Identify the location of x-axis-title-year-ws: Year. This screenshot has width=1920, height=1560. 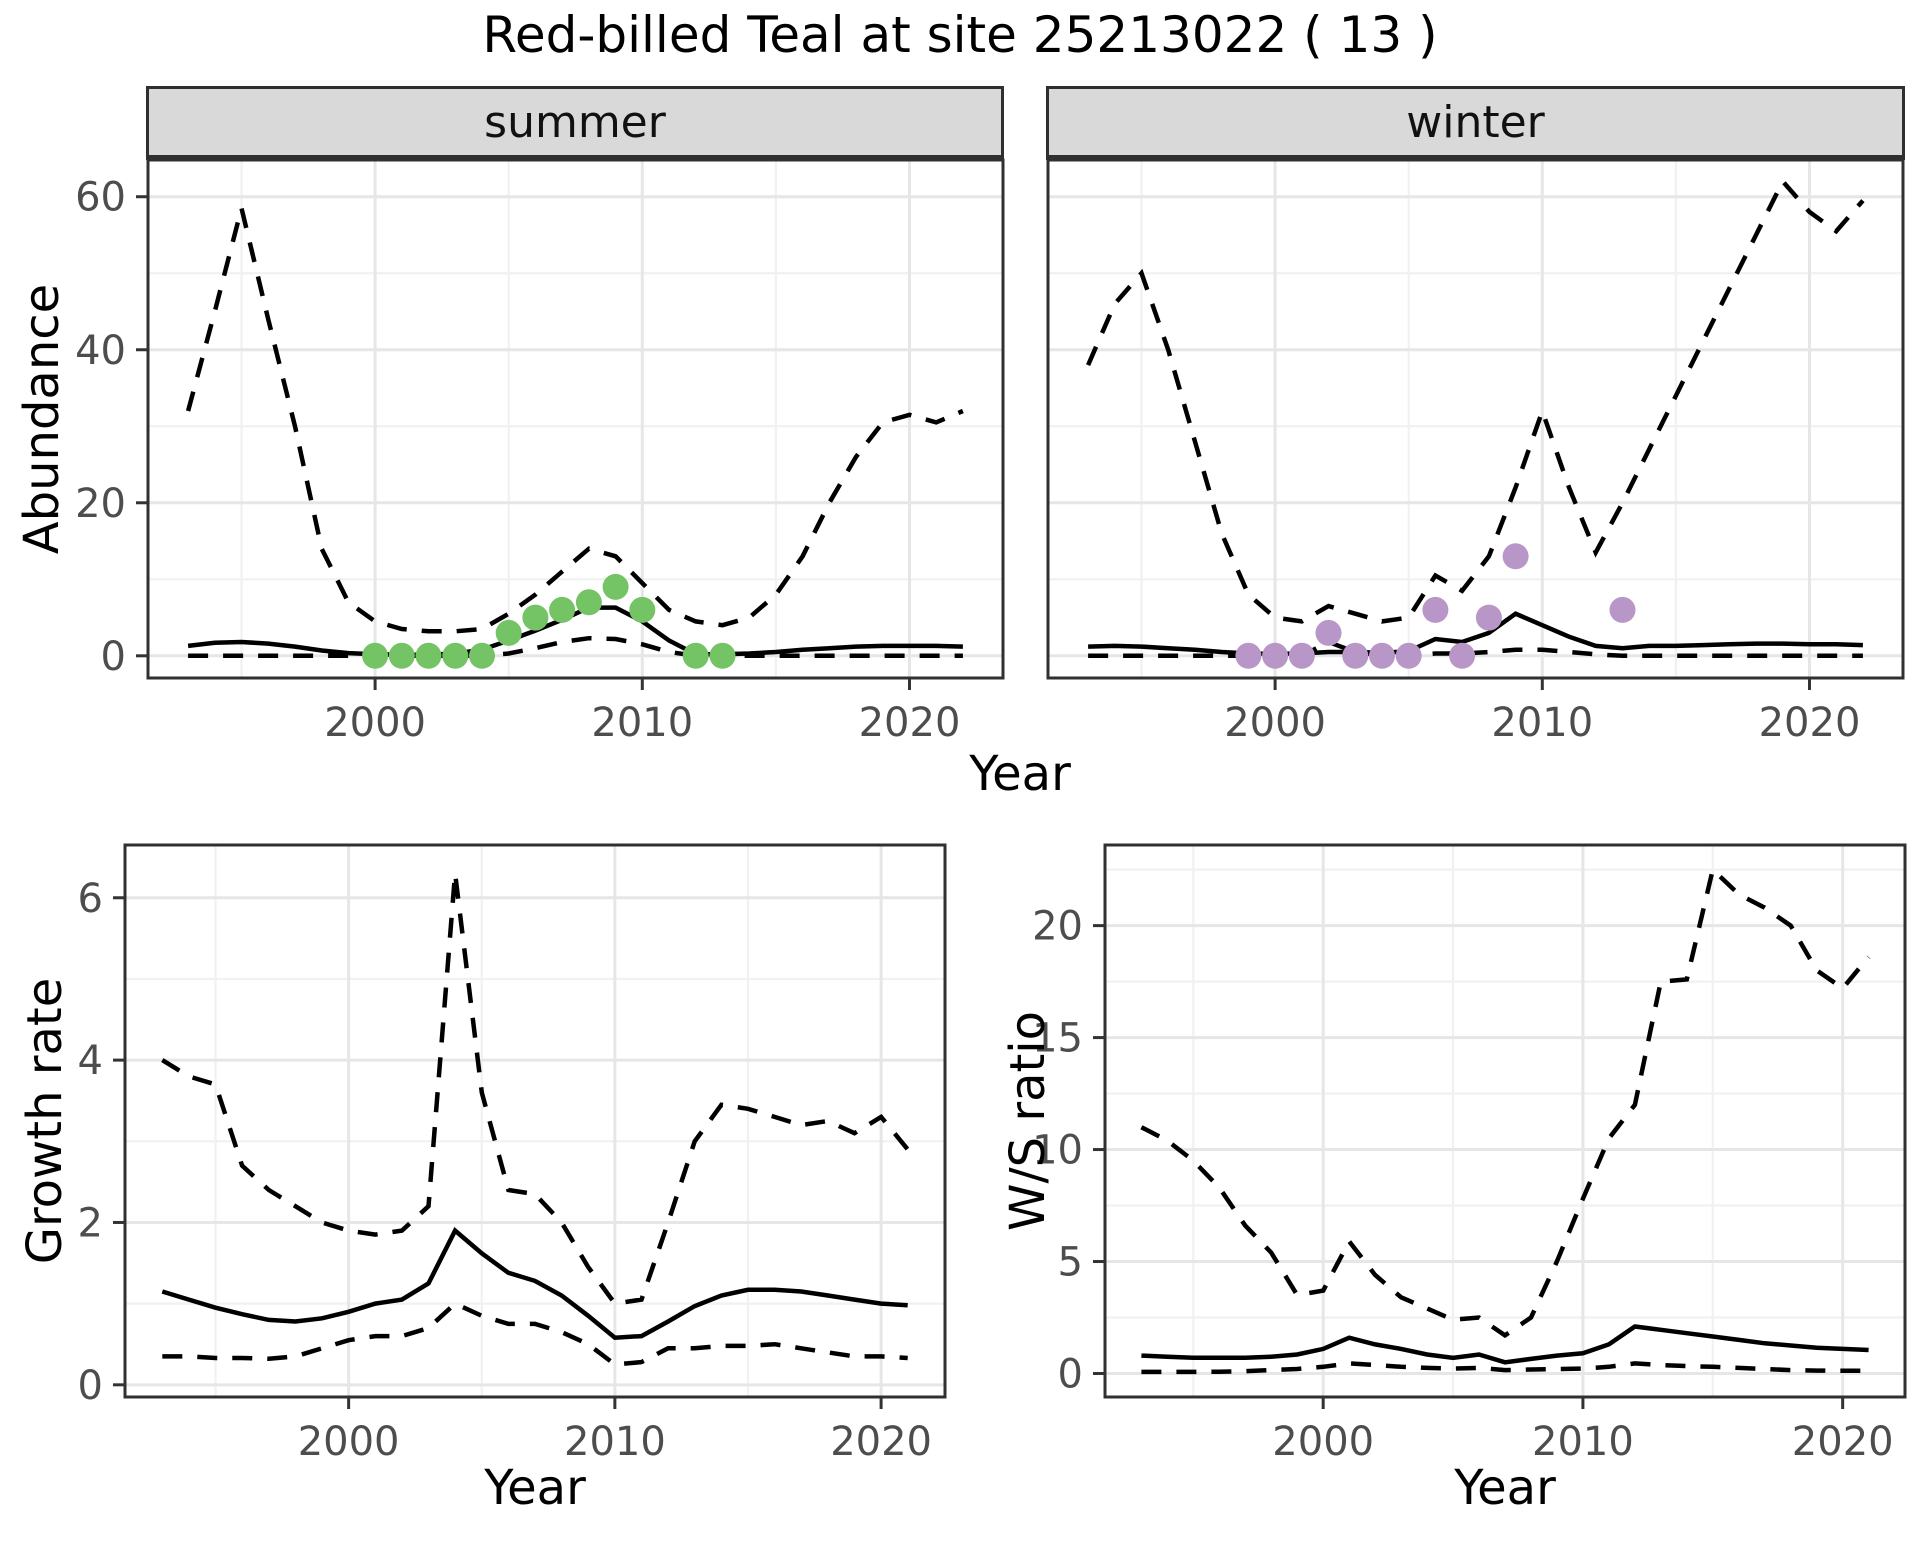
(1505, 1488).